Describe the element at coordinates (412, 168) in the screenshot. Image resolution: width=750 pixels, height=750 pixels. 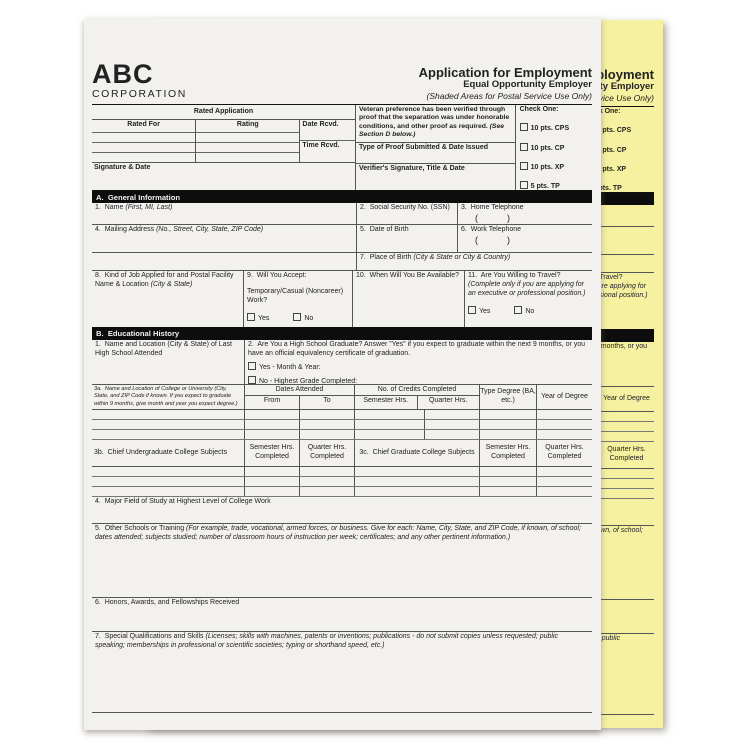
I see `verifier-signature-field: Verifier's Signature, Title & Date` at that location.